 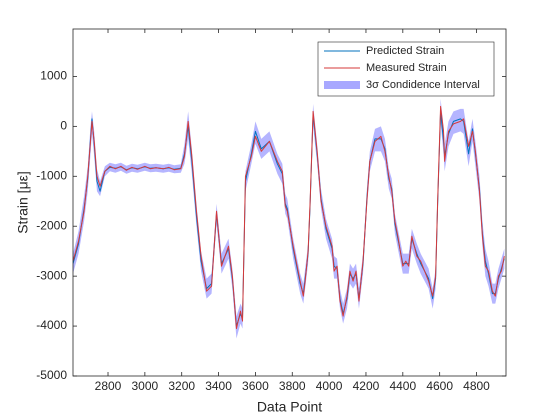 What do you see at coordinates (402, 386) in the screenshot?
I see `x-tick-label: 4400` at bounding box center [402, 386].